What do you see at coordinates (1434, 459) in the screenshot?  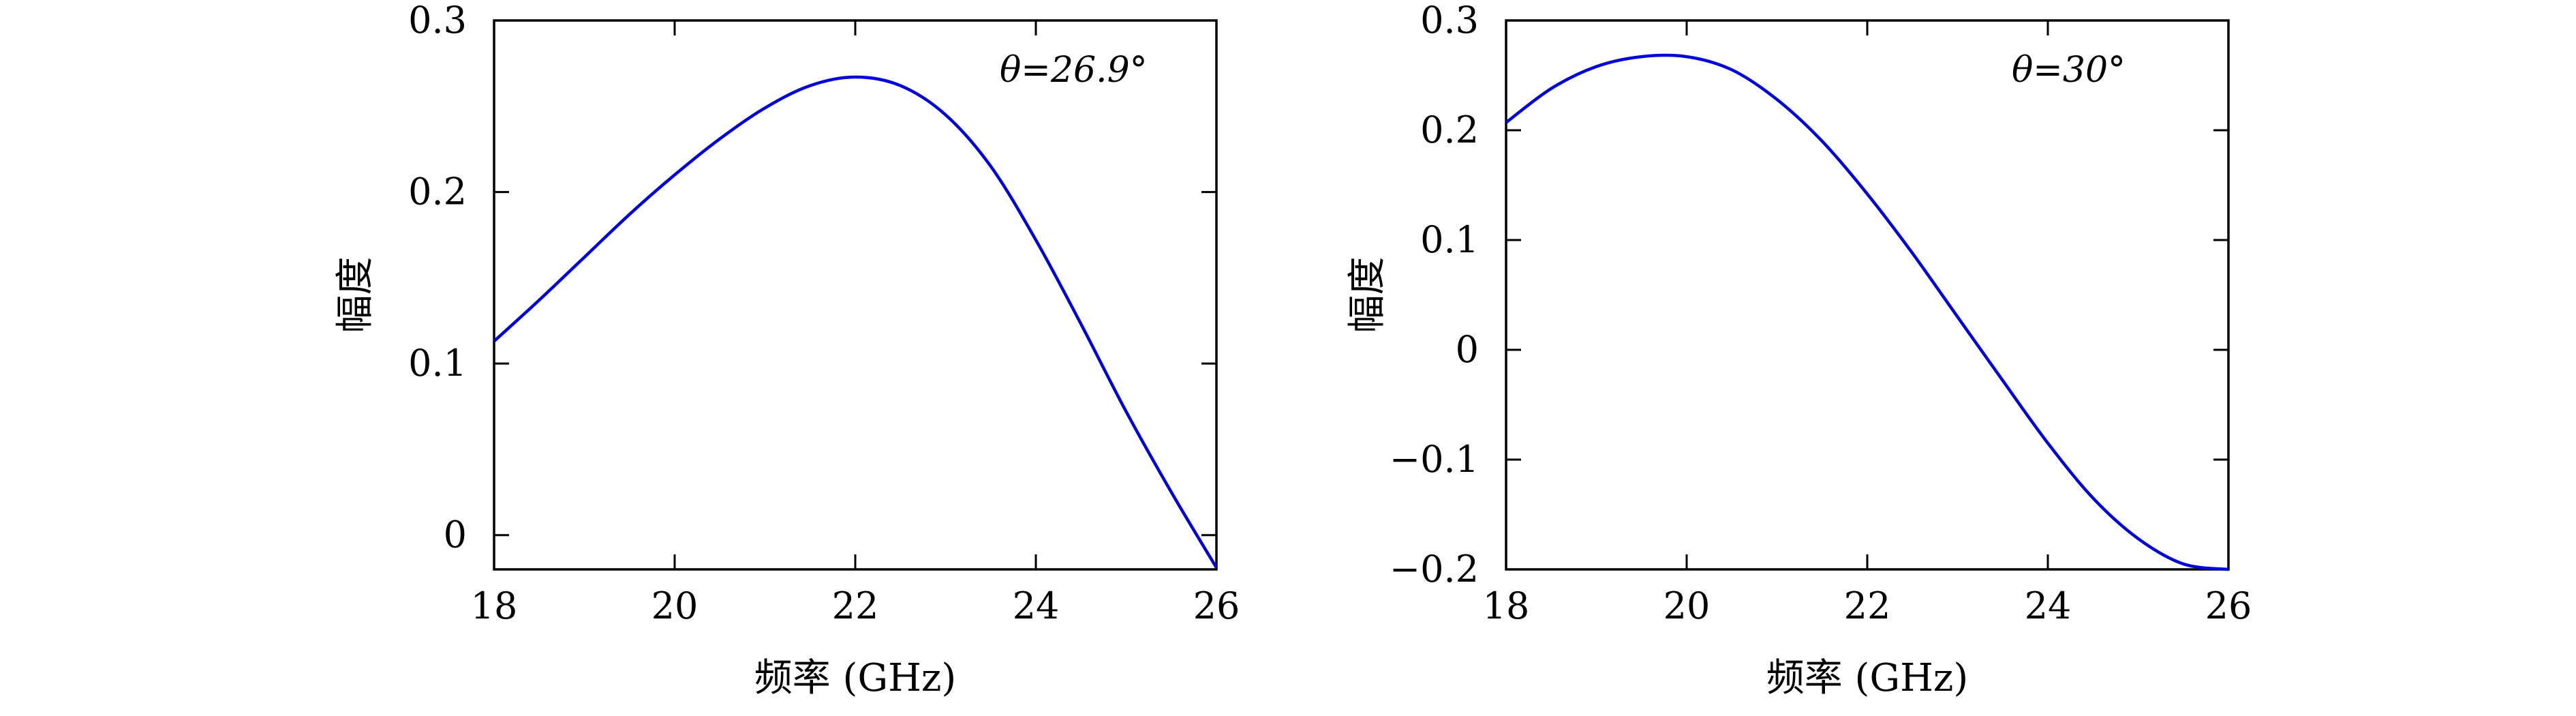 I see `y-tick-label: −0.1` at bounding box center [1434, 459].